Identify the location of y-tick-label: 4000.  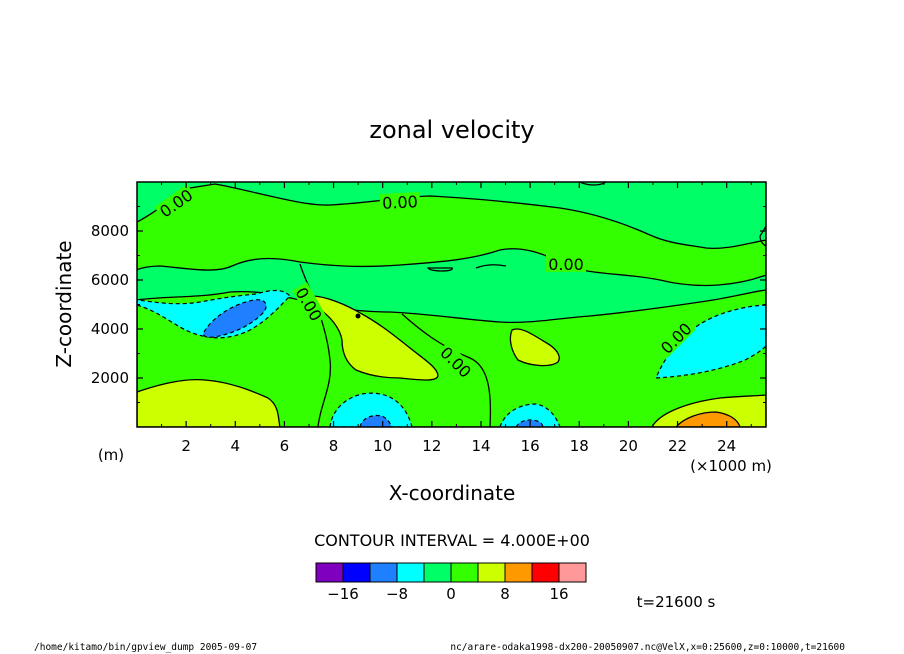
(110, 329).